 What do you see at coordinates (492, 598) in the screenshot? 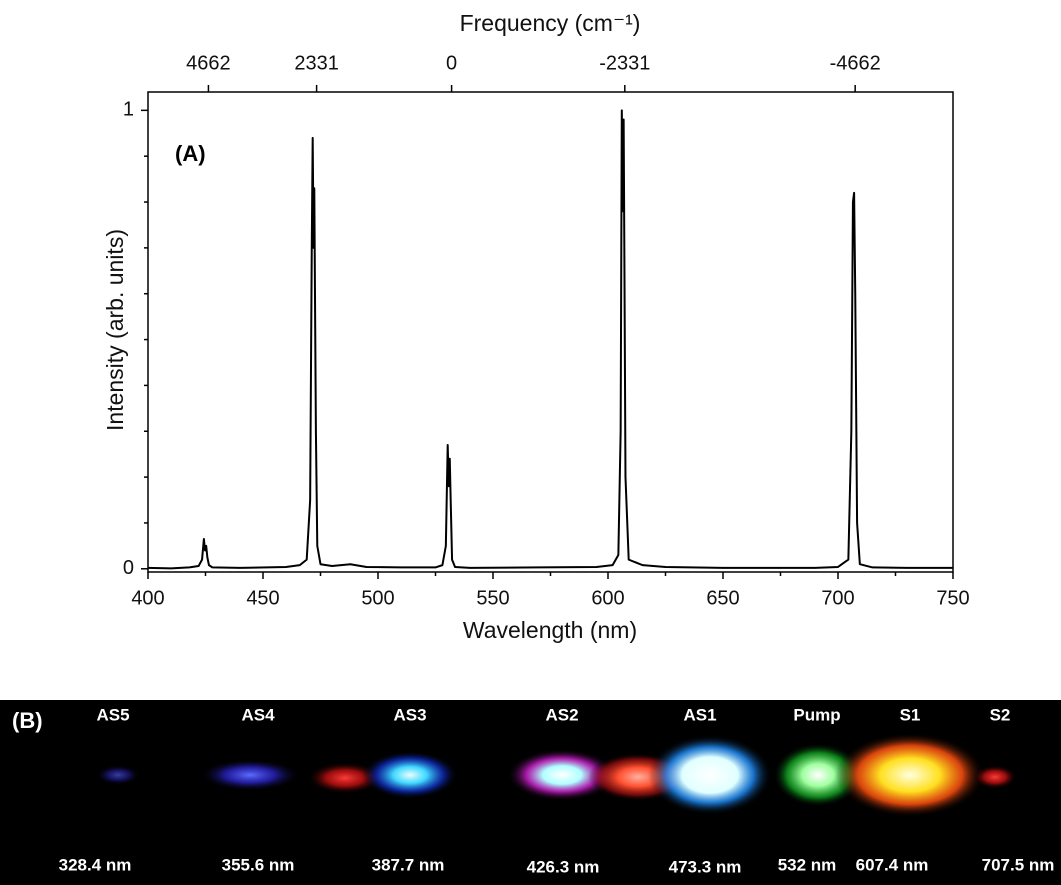
I see `x-tick-label: 550` at bounding box center [492, 598].